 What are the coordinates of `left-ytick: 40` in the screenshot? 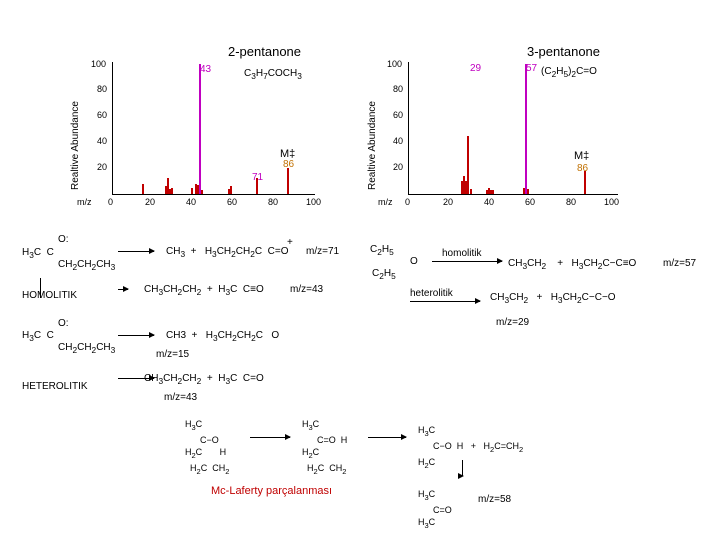 It's located at (102, 141).